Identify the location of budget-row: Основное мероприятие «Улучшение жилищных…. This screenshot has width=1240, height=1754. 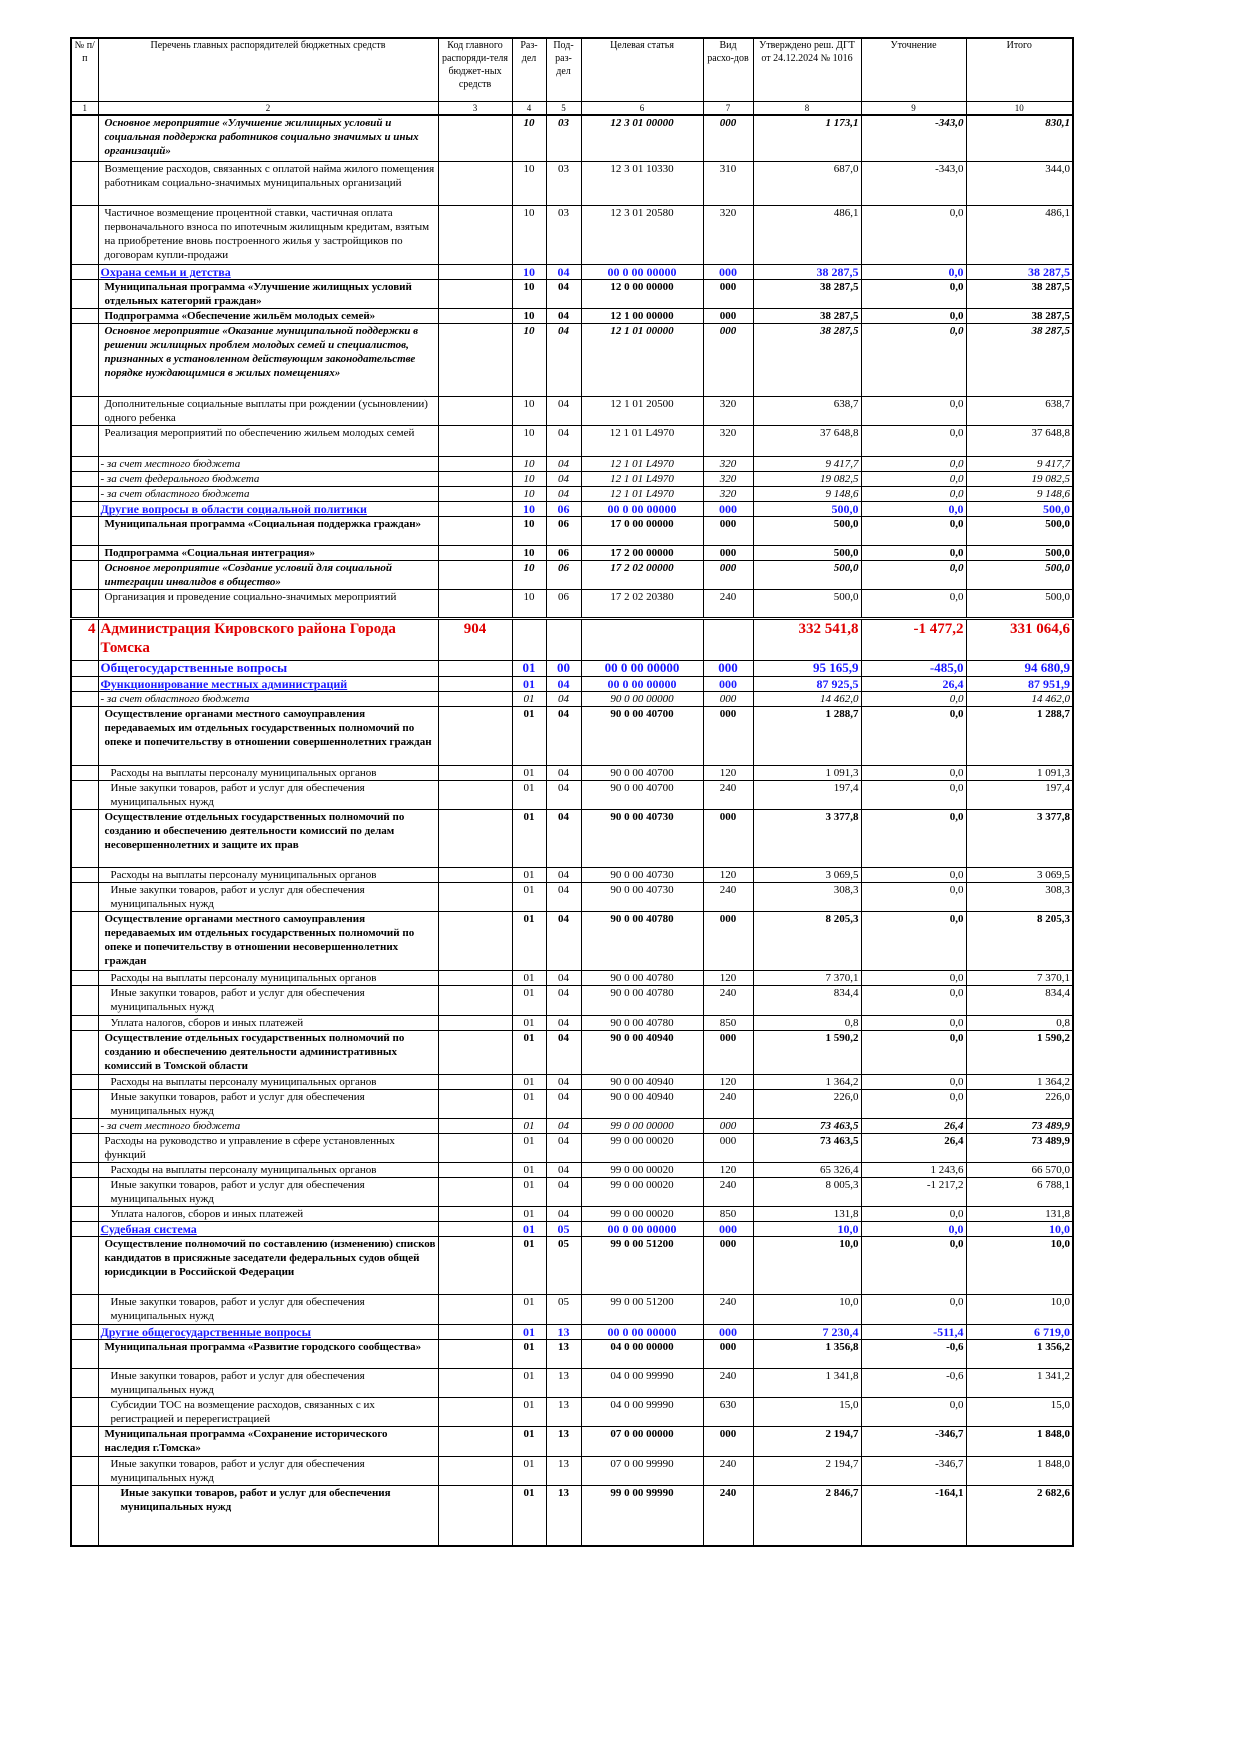
(572, 138).